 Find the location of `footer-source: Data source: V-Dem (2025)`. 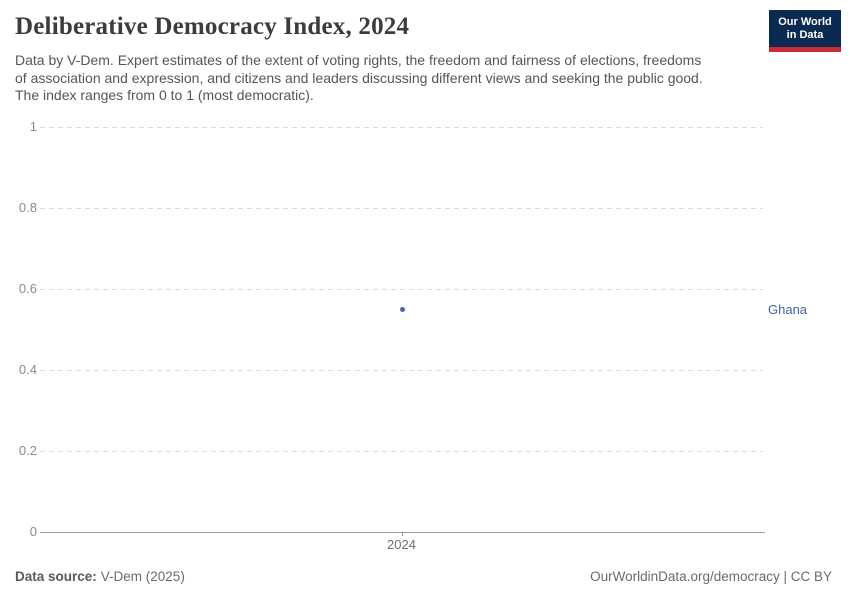

footer-source: Data source: V-Dem (2025) is located at coordinates (100, 576).